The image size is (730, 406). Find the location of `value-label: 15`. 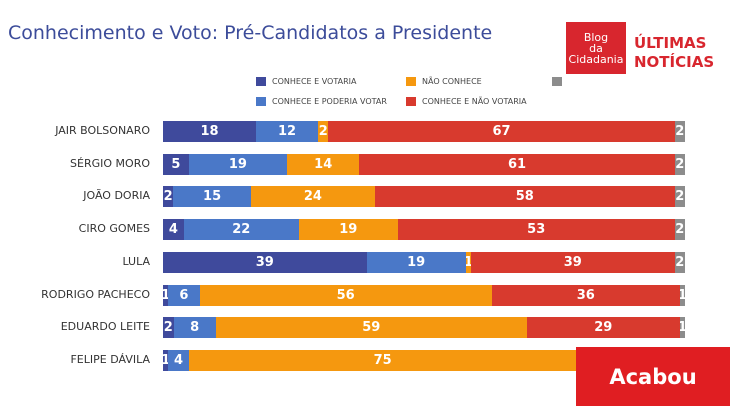

value-label: 15 is located at coordinates (212, 197).